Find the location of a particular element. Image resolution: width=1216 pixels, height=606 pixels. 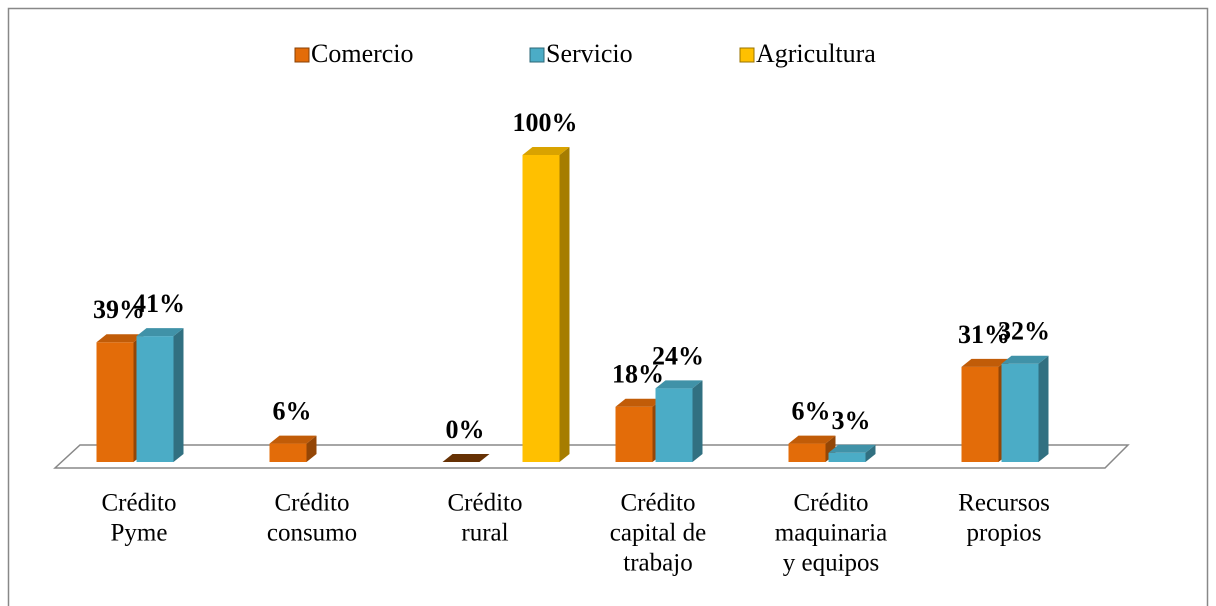

legend-label: Servicio is located at coordinates (589, 53).